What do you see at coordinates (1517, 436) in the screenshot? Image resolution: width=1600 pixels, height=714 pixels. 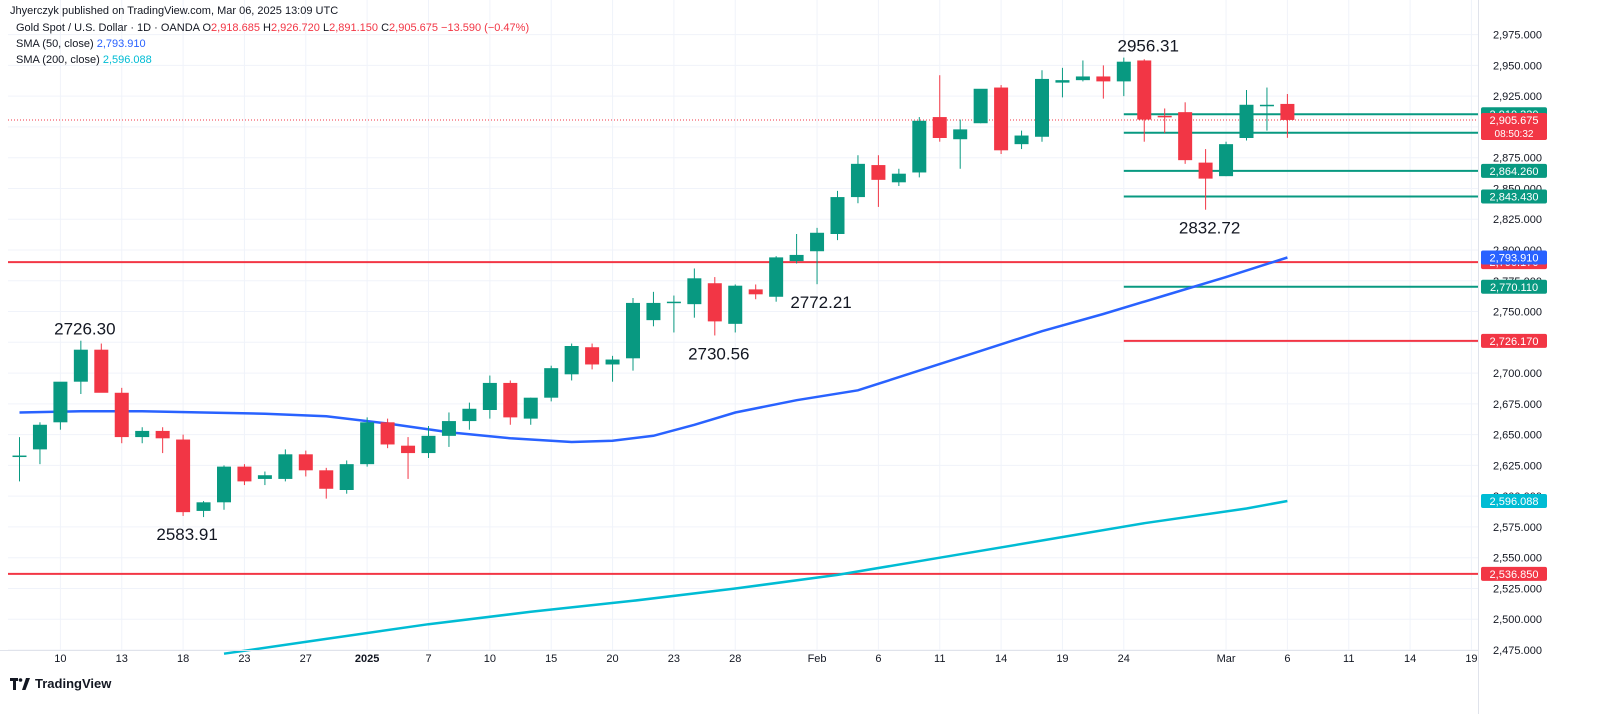 I see `price-tick-label: 2,650.000` at bounding box center [1517, 436].